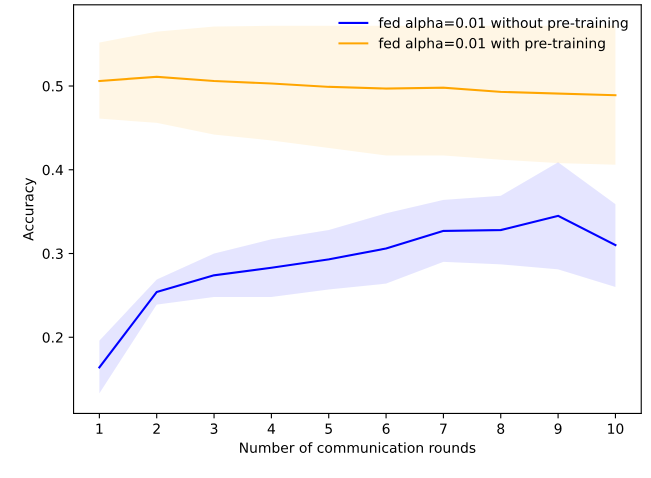 The image size is (651, 478). Describe the element at coordinates (52, 86) in the screenshot. I see `y-tick-label: 0.5` at that location.